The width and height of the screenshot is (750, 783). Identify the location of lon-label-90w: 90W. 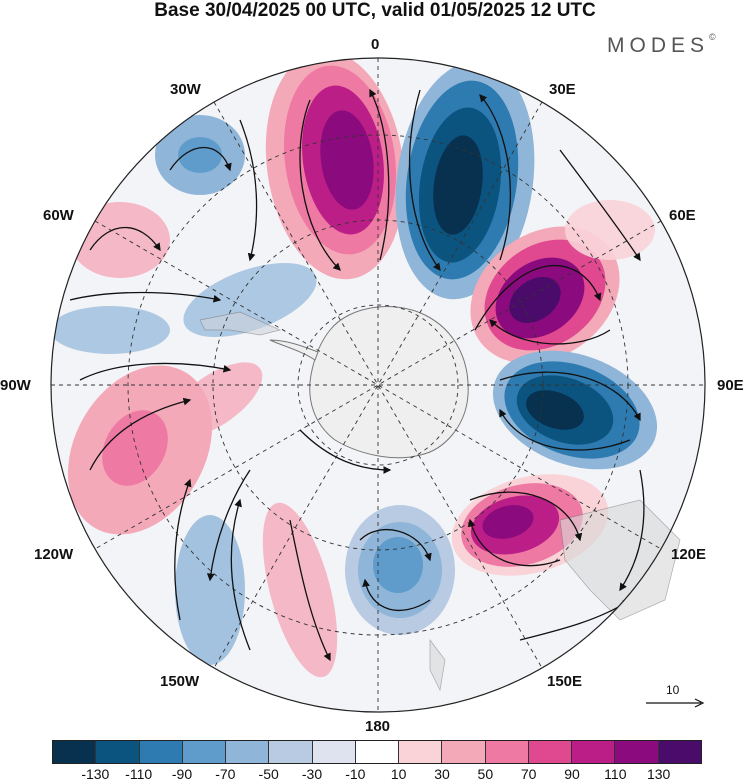
(15, 385).